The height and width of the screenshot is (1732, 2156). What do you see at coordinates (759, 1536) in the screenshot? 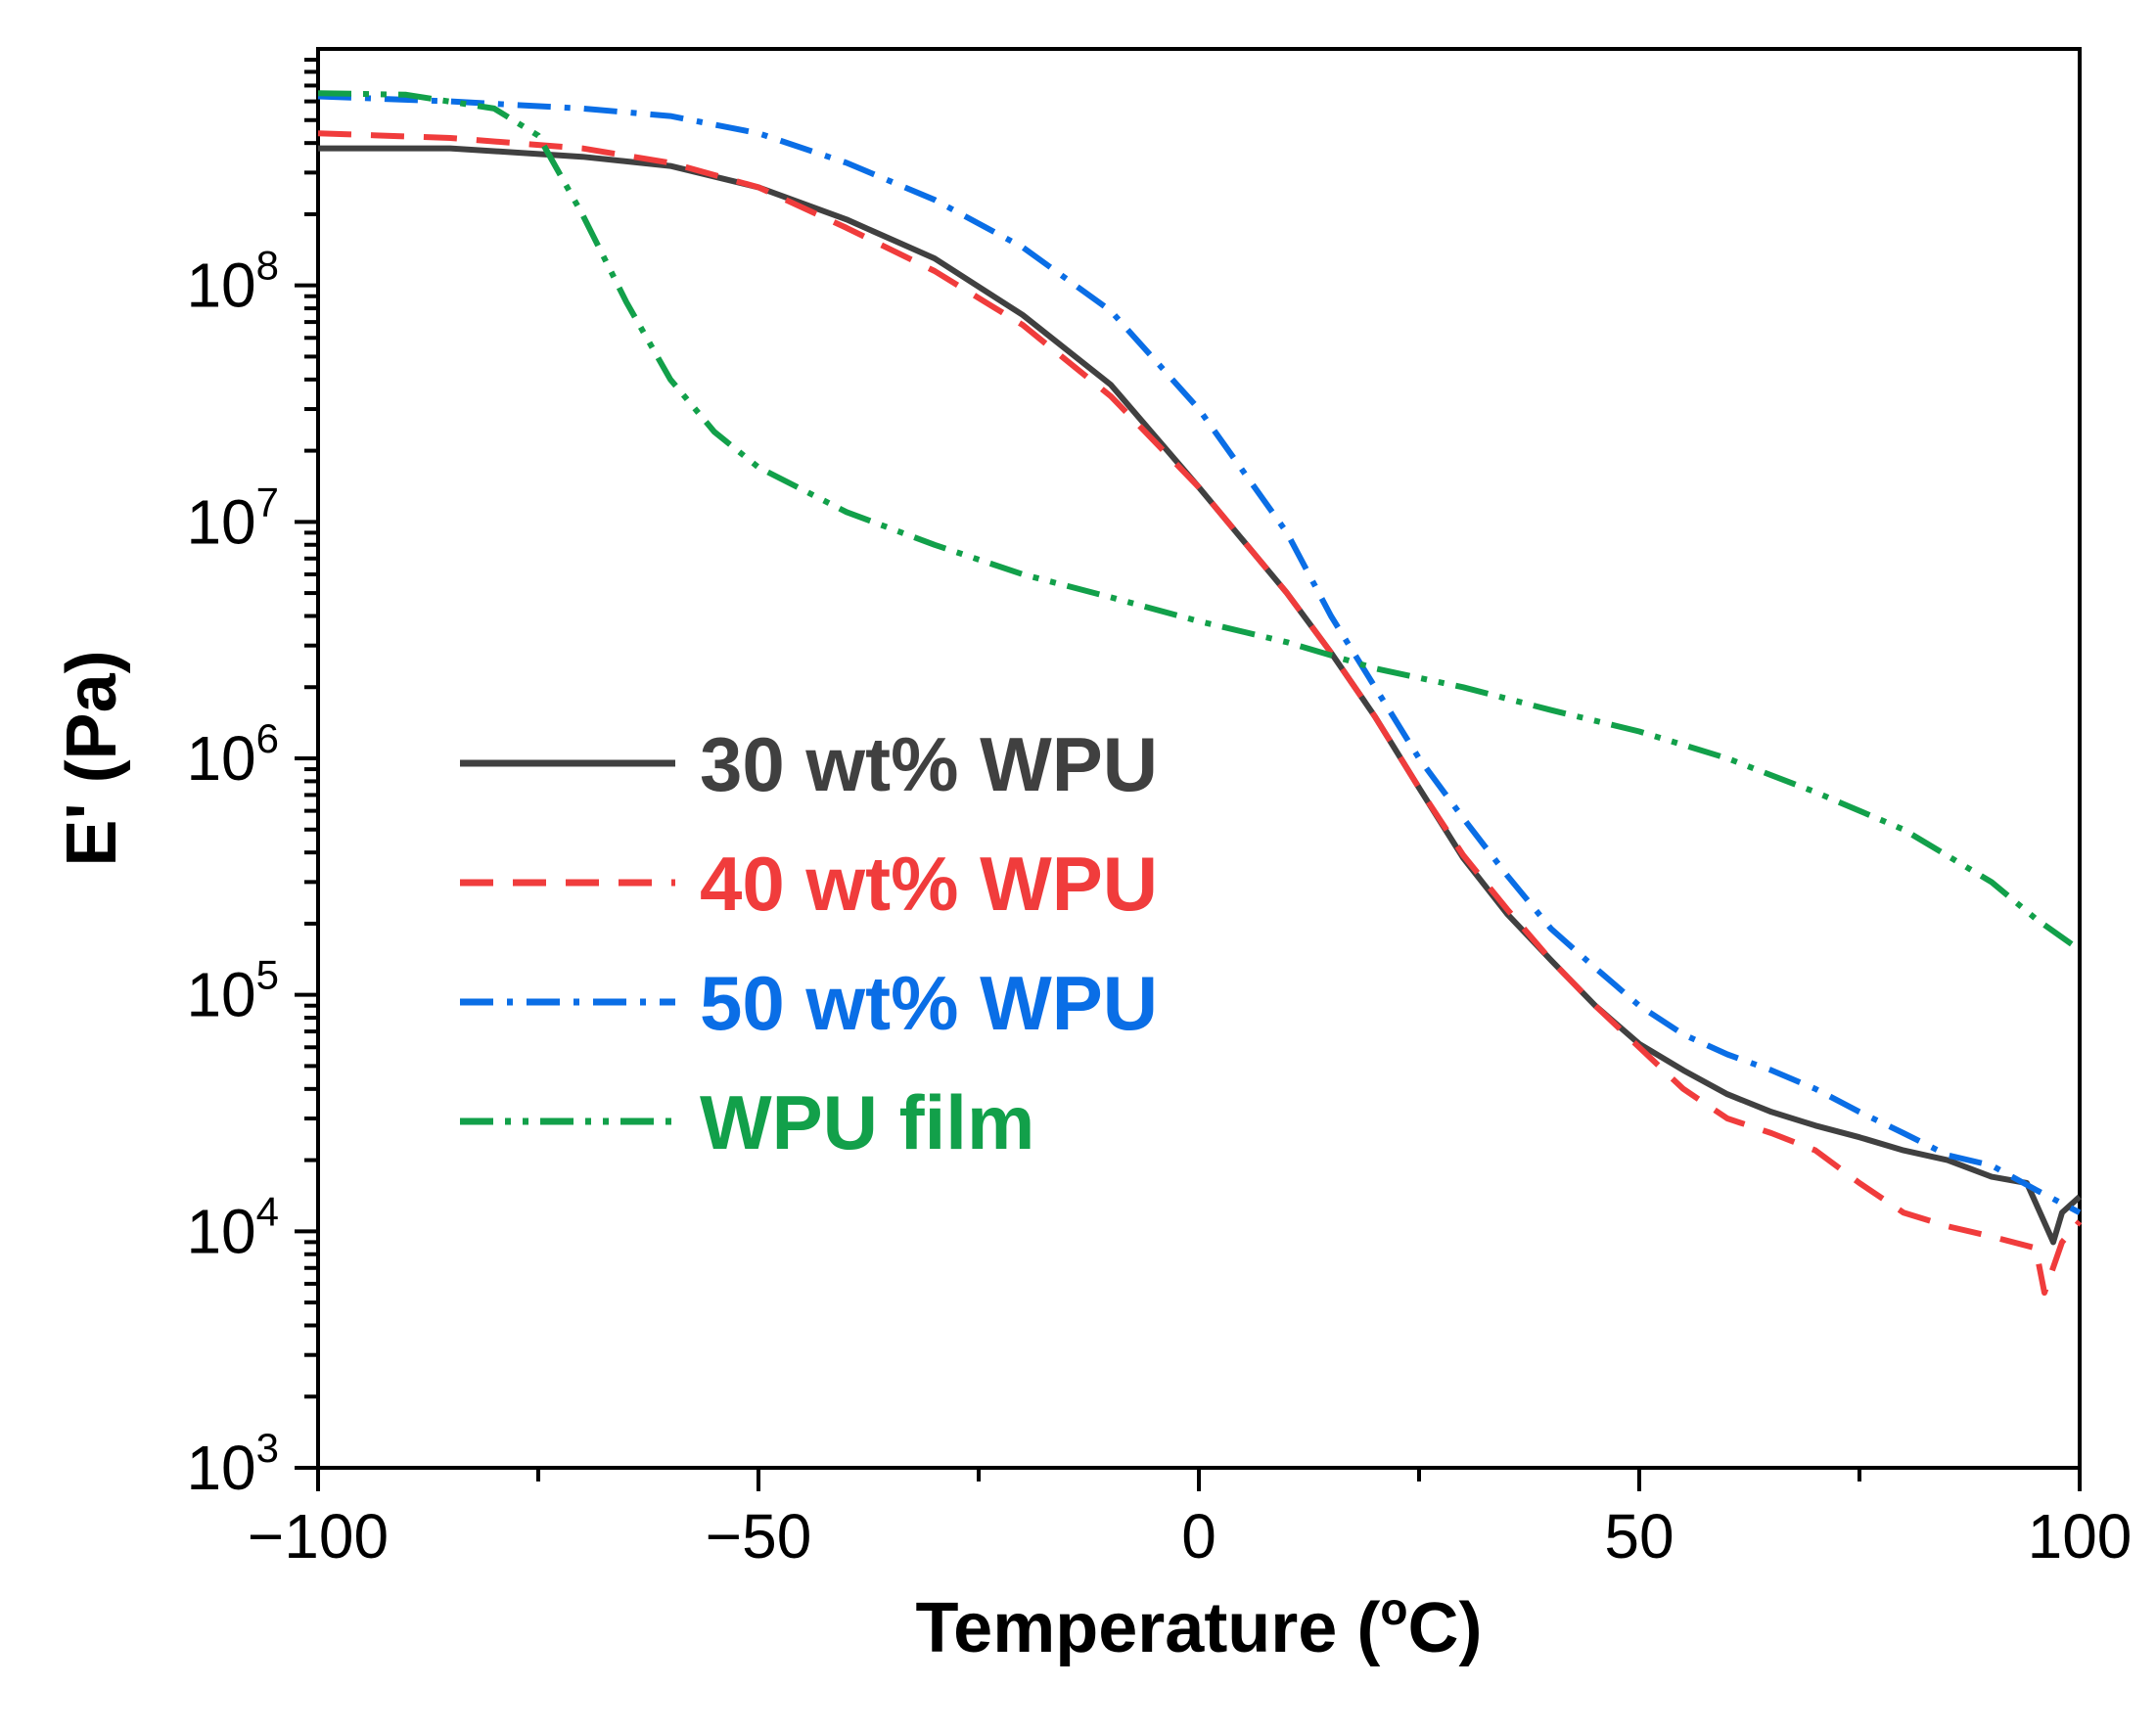
I see `x-tick-label: −50` at bounding box center [759, 1536].